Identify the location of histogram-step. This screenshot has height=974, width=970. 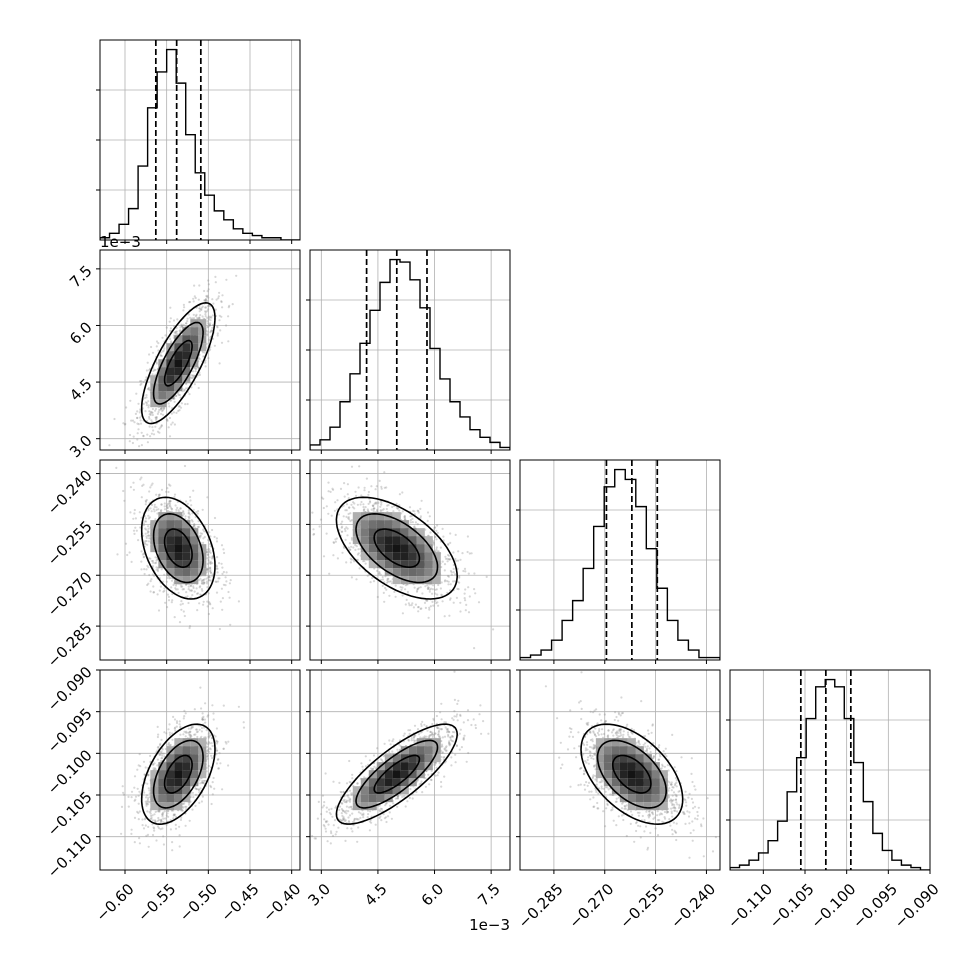
(410, 355).